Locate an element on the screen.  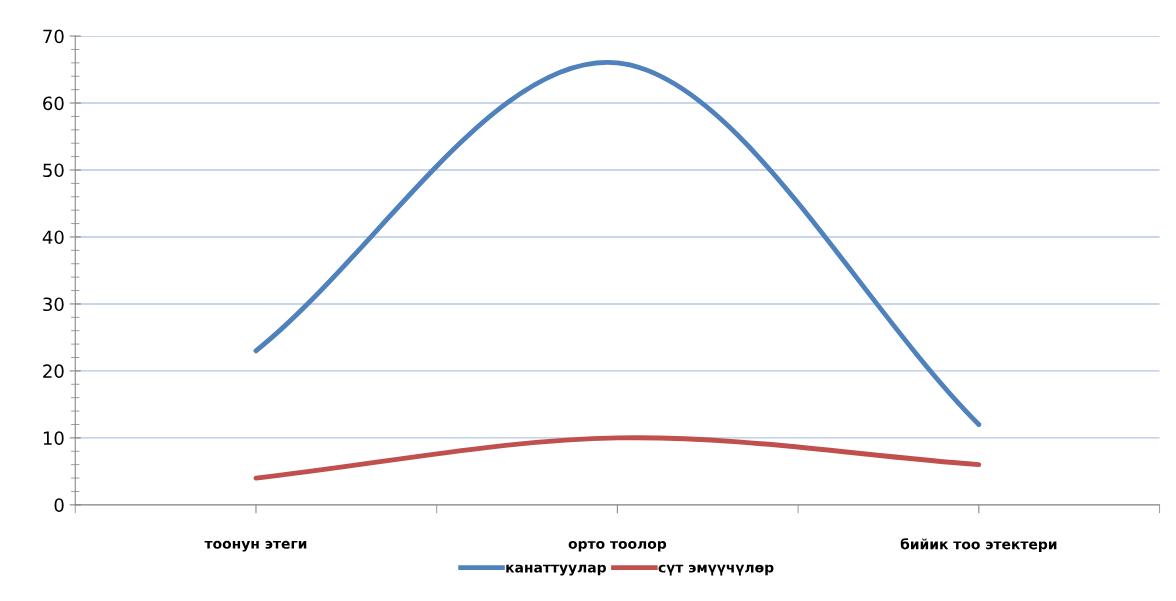
y-tick-label: 40 is located at coordinates (53, 237).